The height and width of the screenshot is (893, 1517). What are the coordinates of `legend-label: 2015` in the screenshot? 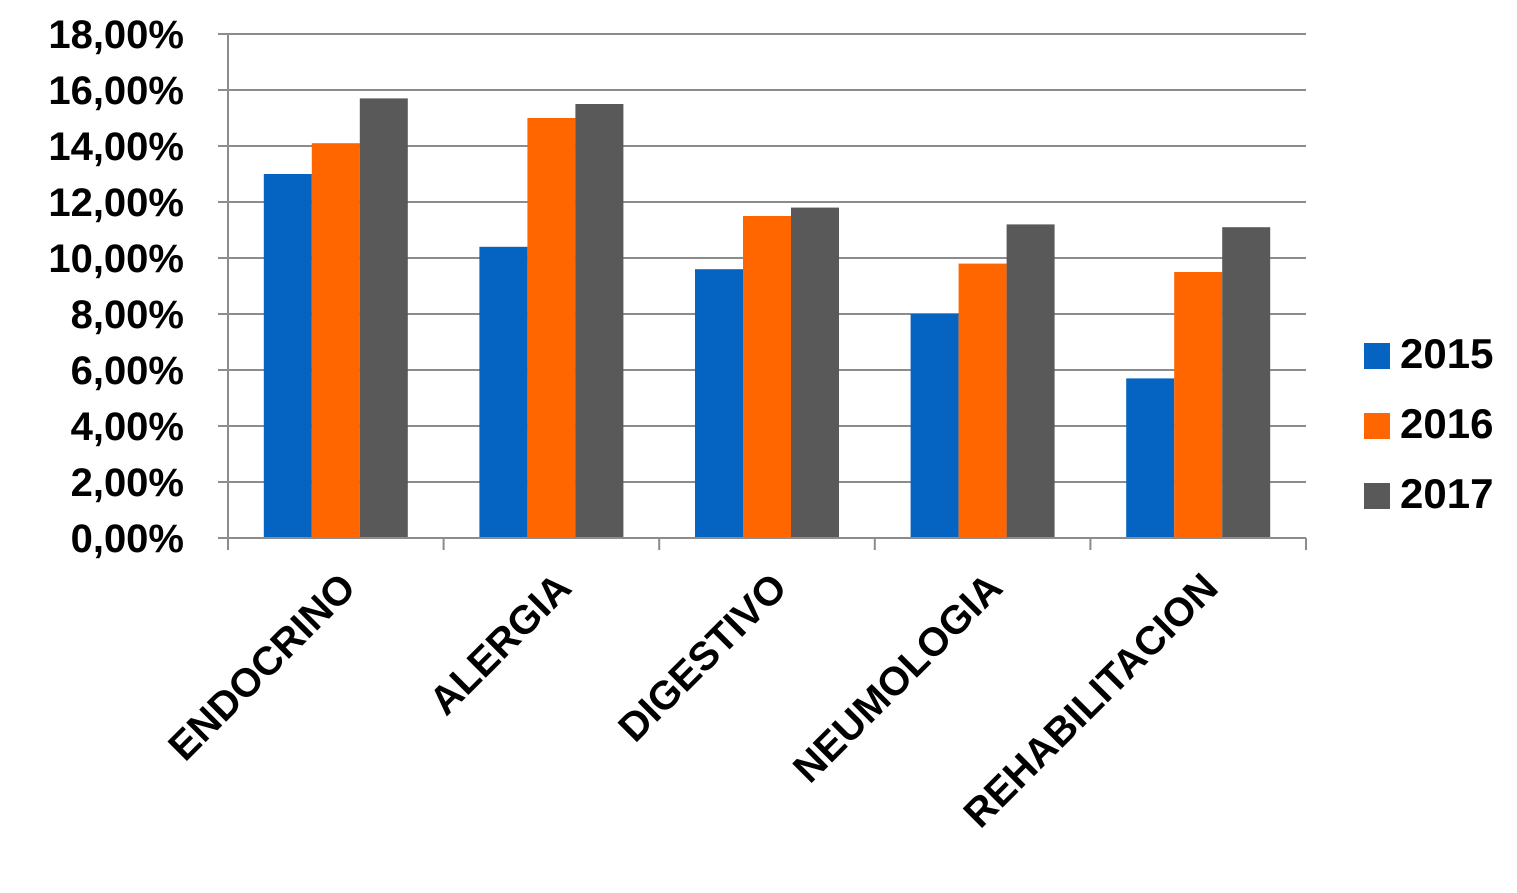 It's located at (1446, 353).